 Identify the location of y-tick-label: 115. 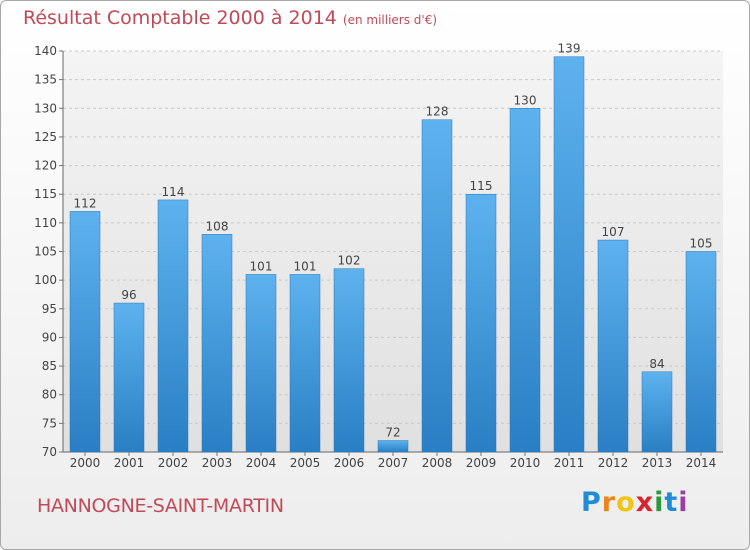
(45, 194).